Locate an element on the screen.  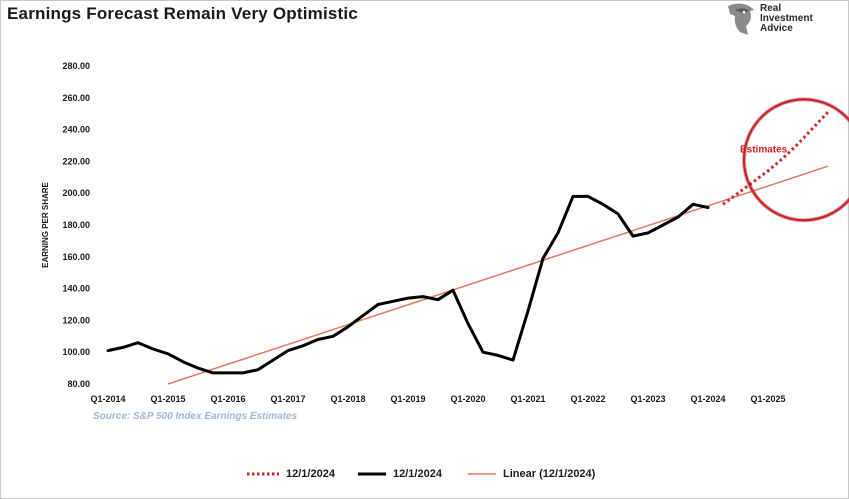
eagle-head-icon is located at coordinates (741, 19).